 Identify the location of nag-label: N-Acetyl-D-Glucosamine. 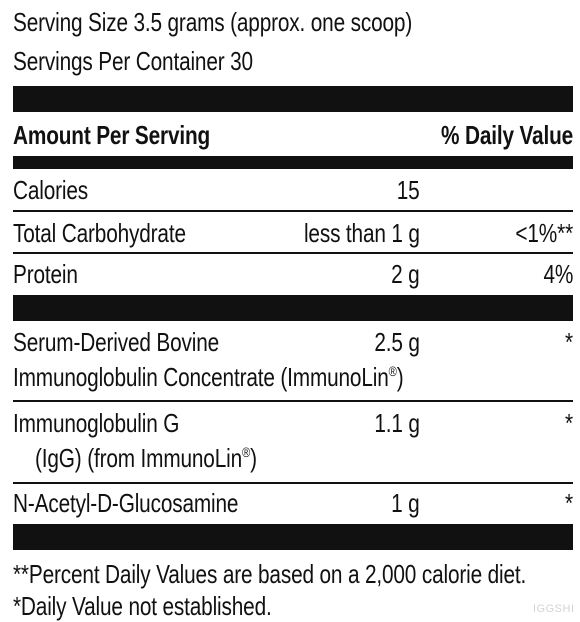
(126, 503).